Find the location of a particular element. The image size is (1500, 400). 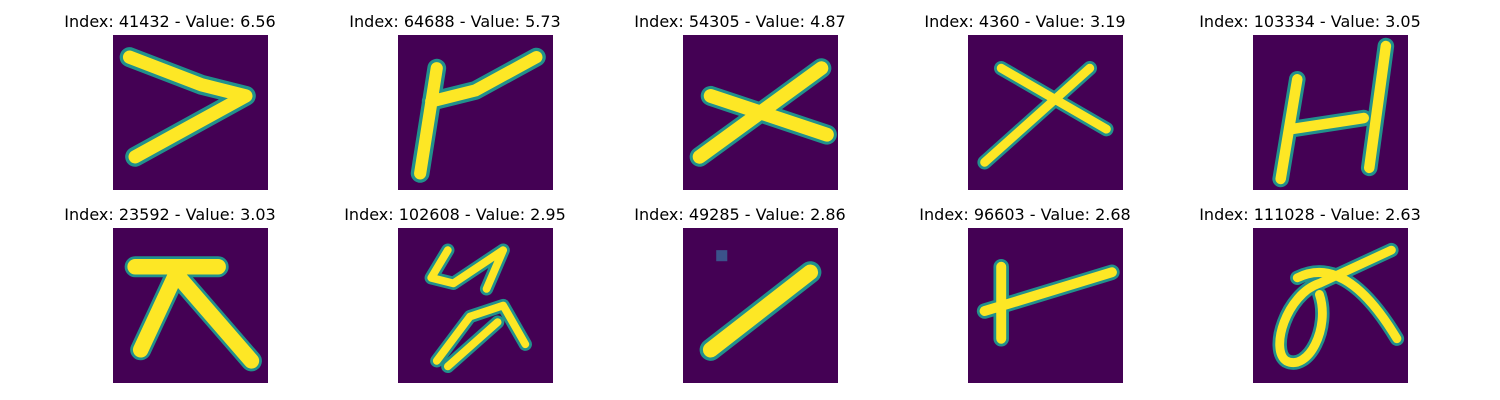

glyph-diagonal-blob is located at coordinates (760, 305).